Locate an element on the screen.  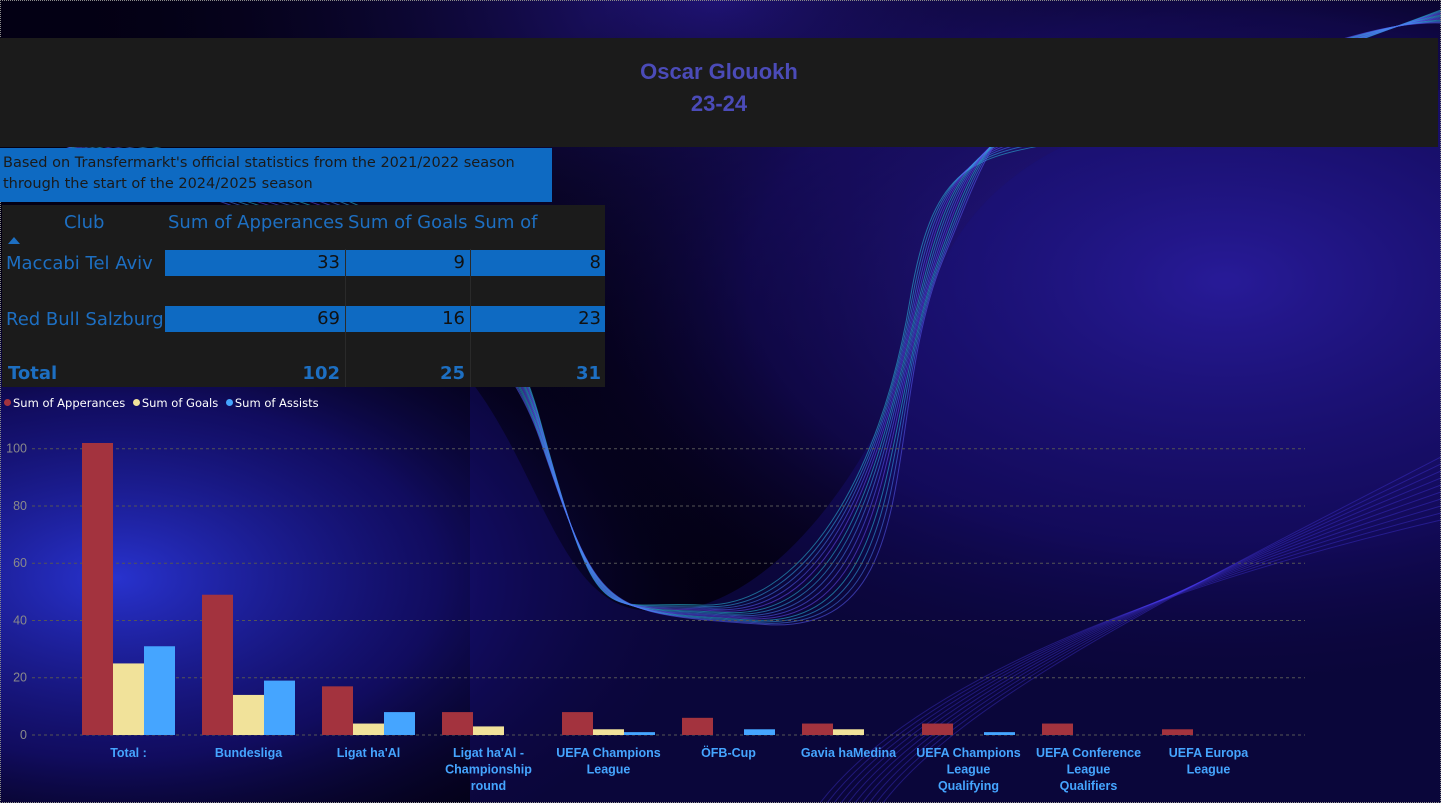
x-category-label: UEFA Champions League is located at coordinates (608, 761).